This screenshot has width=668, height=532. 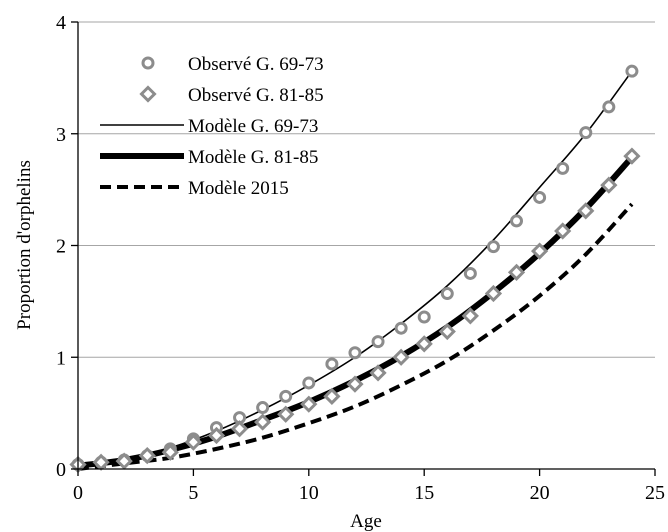 I want to click on y-tick-label-2: 2, so click(x=61, y=247).